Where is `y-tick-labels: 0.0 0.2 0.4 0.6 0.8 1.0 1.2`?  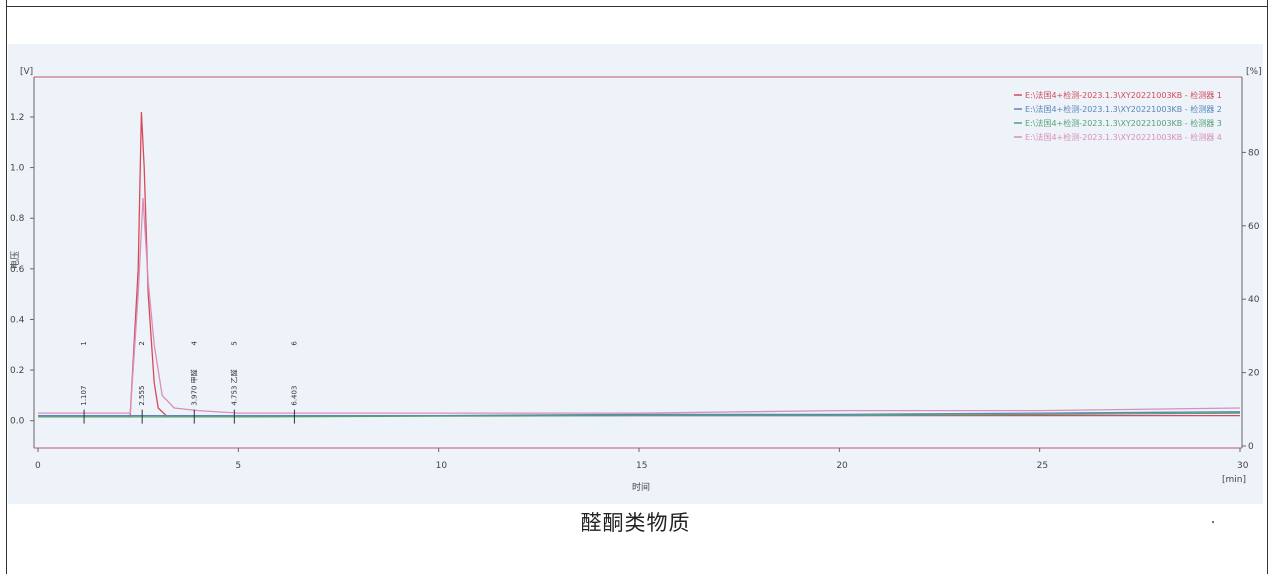
y-tick-labels: 0.0 0.2 0.4 0.6 0.8 1.0 1.2 is located at coordinates (22, 270).